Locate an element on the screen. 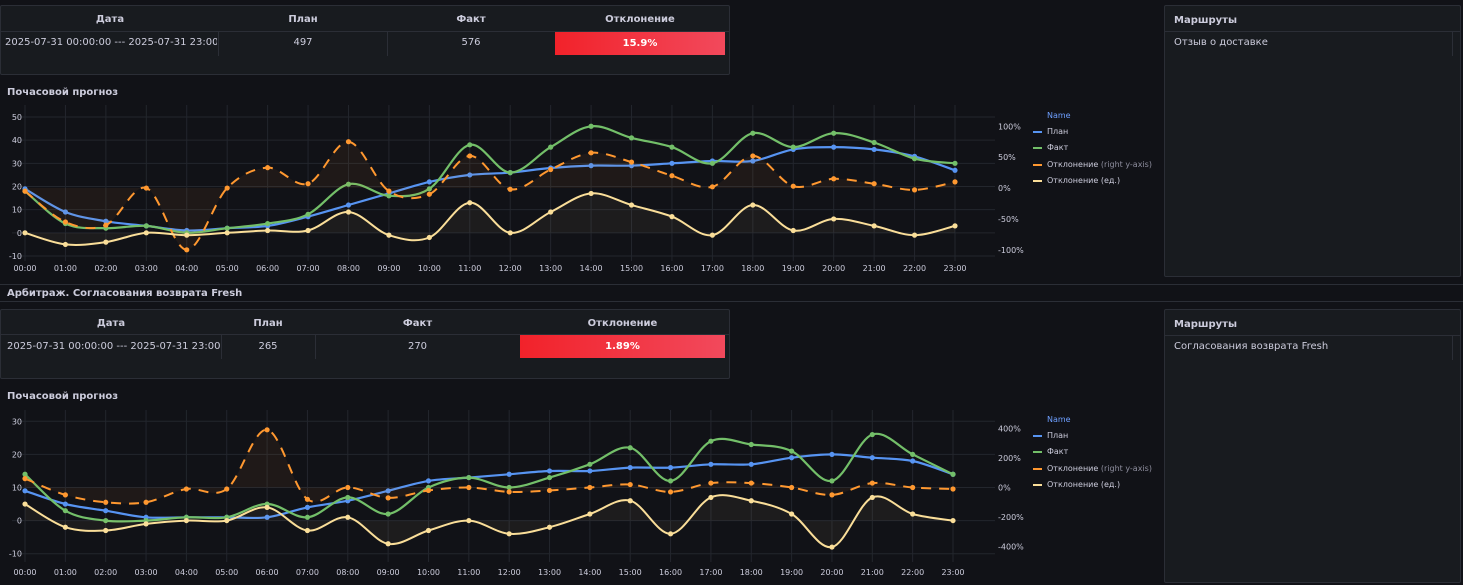 The height and width of the screenshot is (585, 1463). y-tick-label: 0 is located at coordinates (19, 233).